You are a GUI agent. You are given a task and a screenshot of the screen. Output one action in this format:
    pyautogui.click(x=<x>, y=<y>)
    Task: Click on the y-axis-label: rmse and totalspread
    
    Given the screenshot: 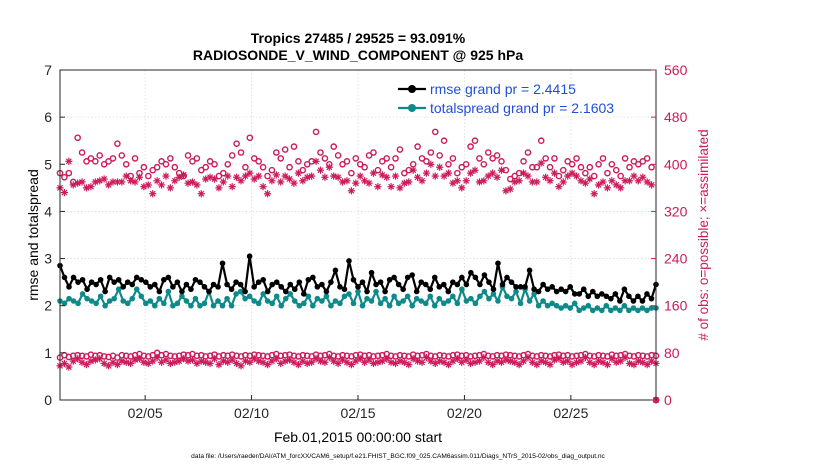 What is the action you would take?
    pyautogui.click(x=33, y=235)
    